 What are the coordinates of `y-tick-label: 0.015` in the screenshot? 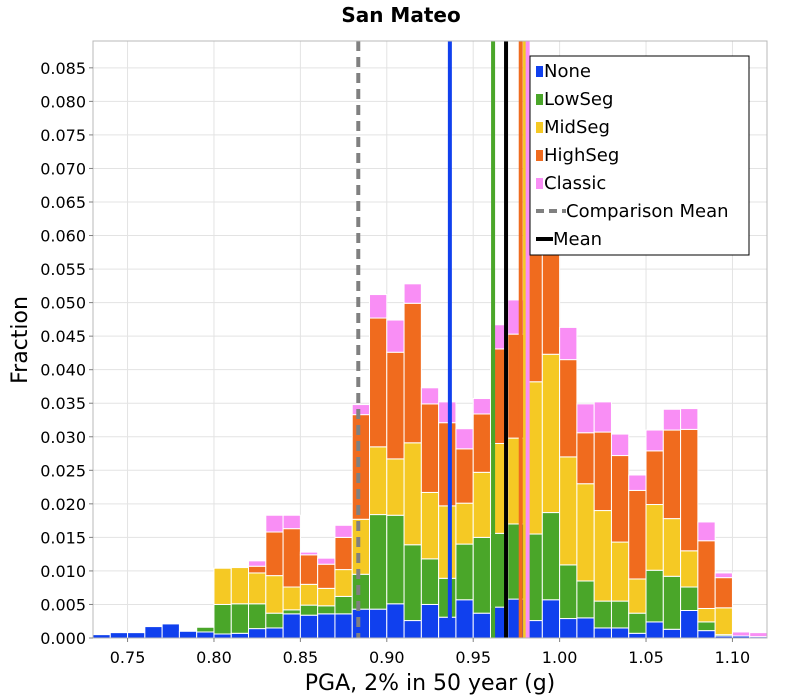 It's located at (63, 537).